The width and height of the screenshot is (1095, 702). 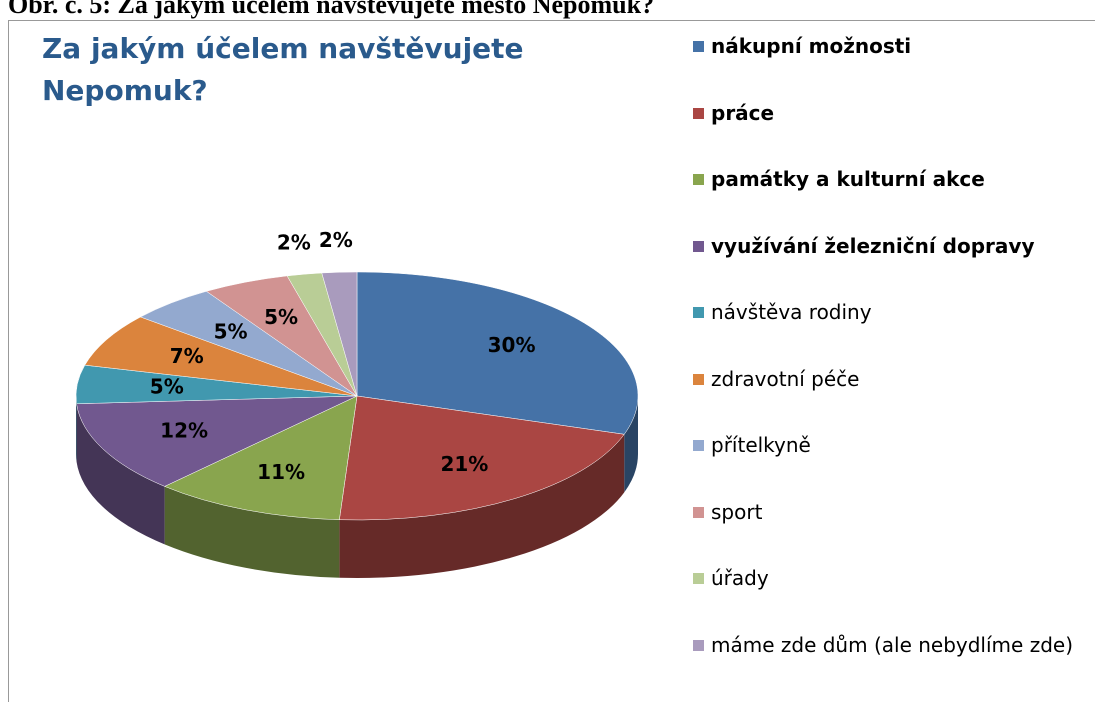 I want to click on data-label: 21%, so click(x=464, y=464).